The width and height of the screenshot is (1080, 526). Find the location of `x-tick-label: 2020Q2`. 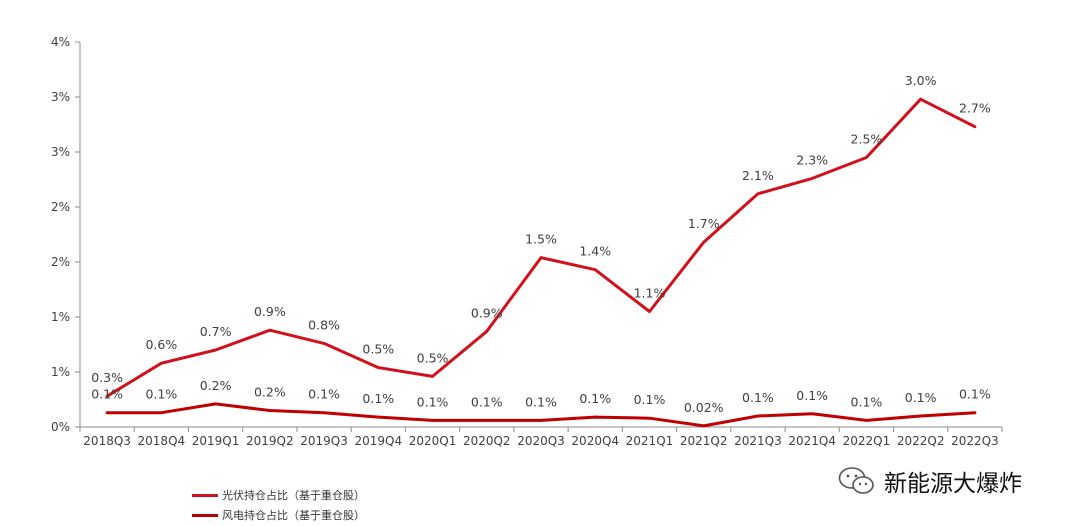

x-tick-label: 2020Q2 is located at coordinates (487, 441).